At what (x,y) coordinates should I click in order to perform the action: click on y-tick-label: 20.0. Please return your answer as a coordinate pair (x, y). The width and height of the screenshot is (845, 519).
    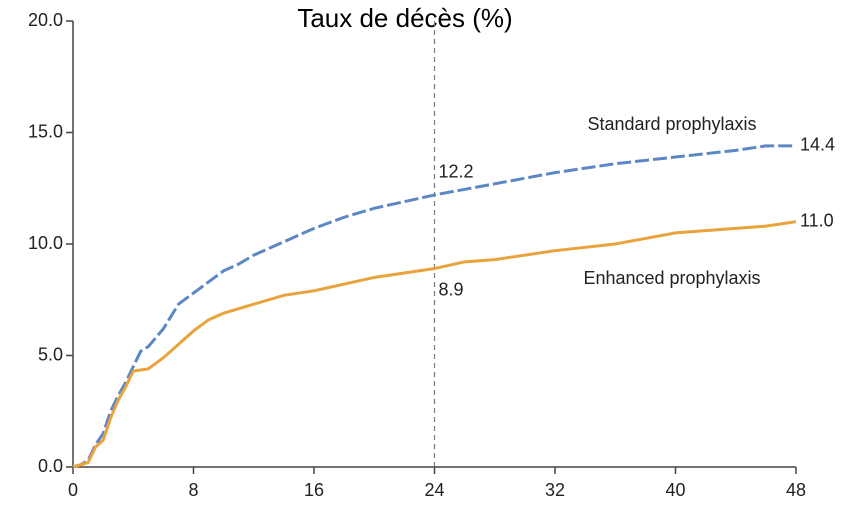
    Looking at the image, I should click on (45, 20).